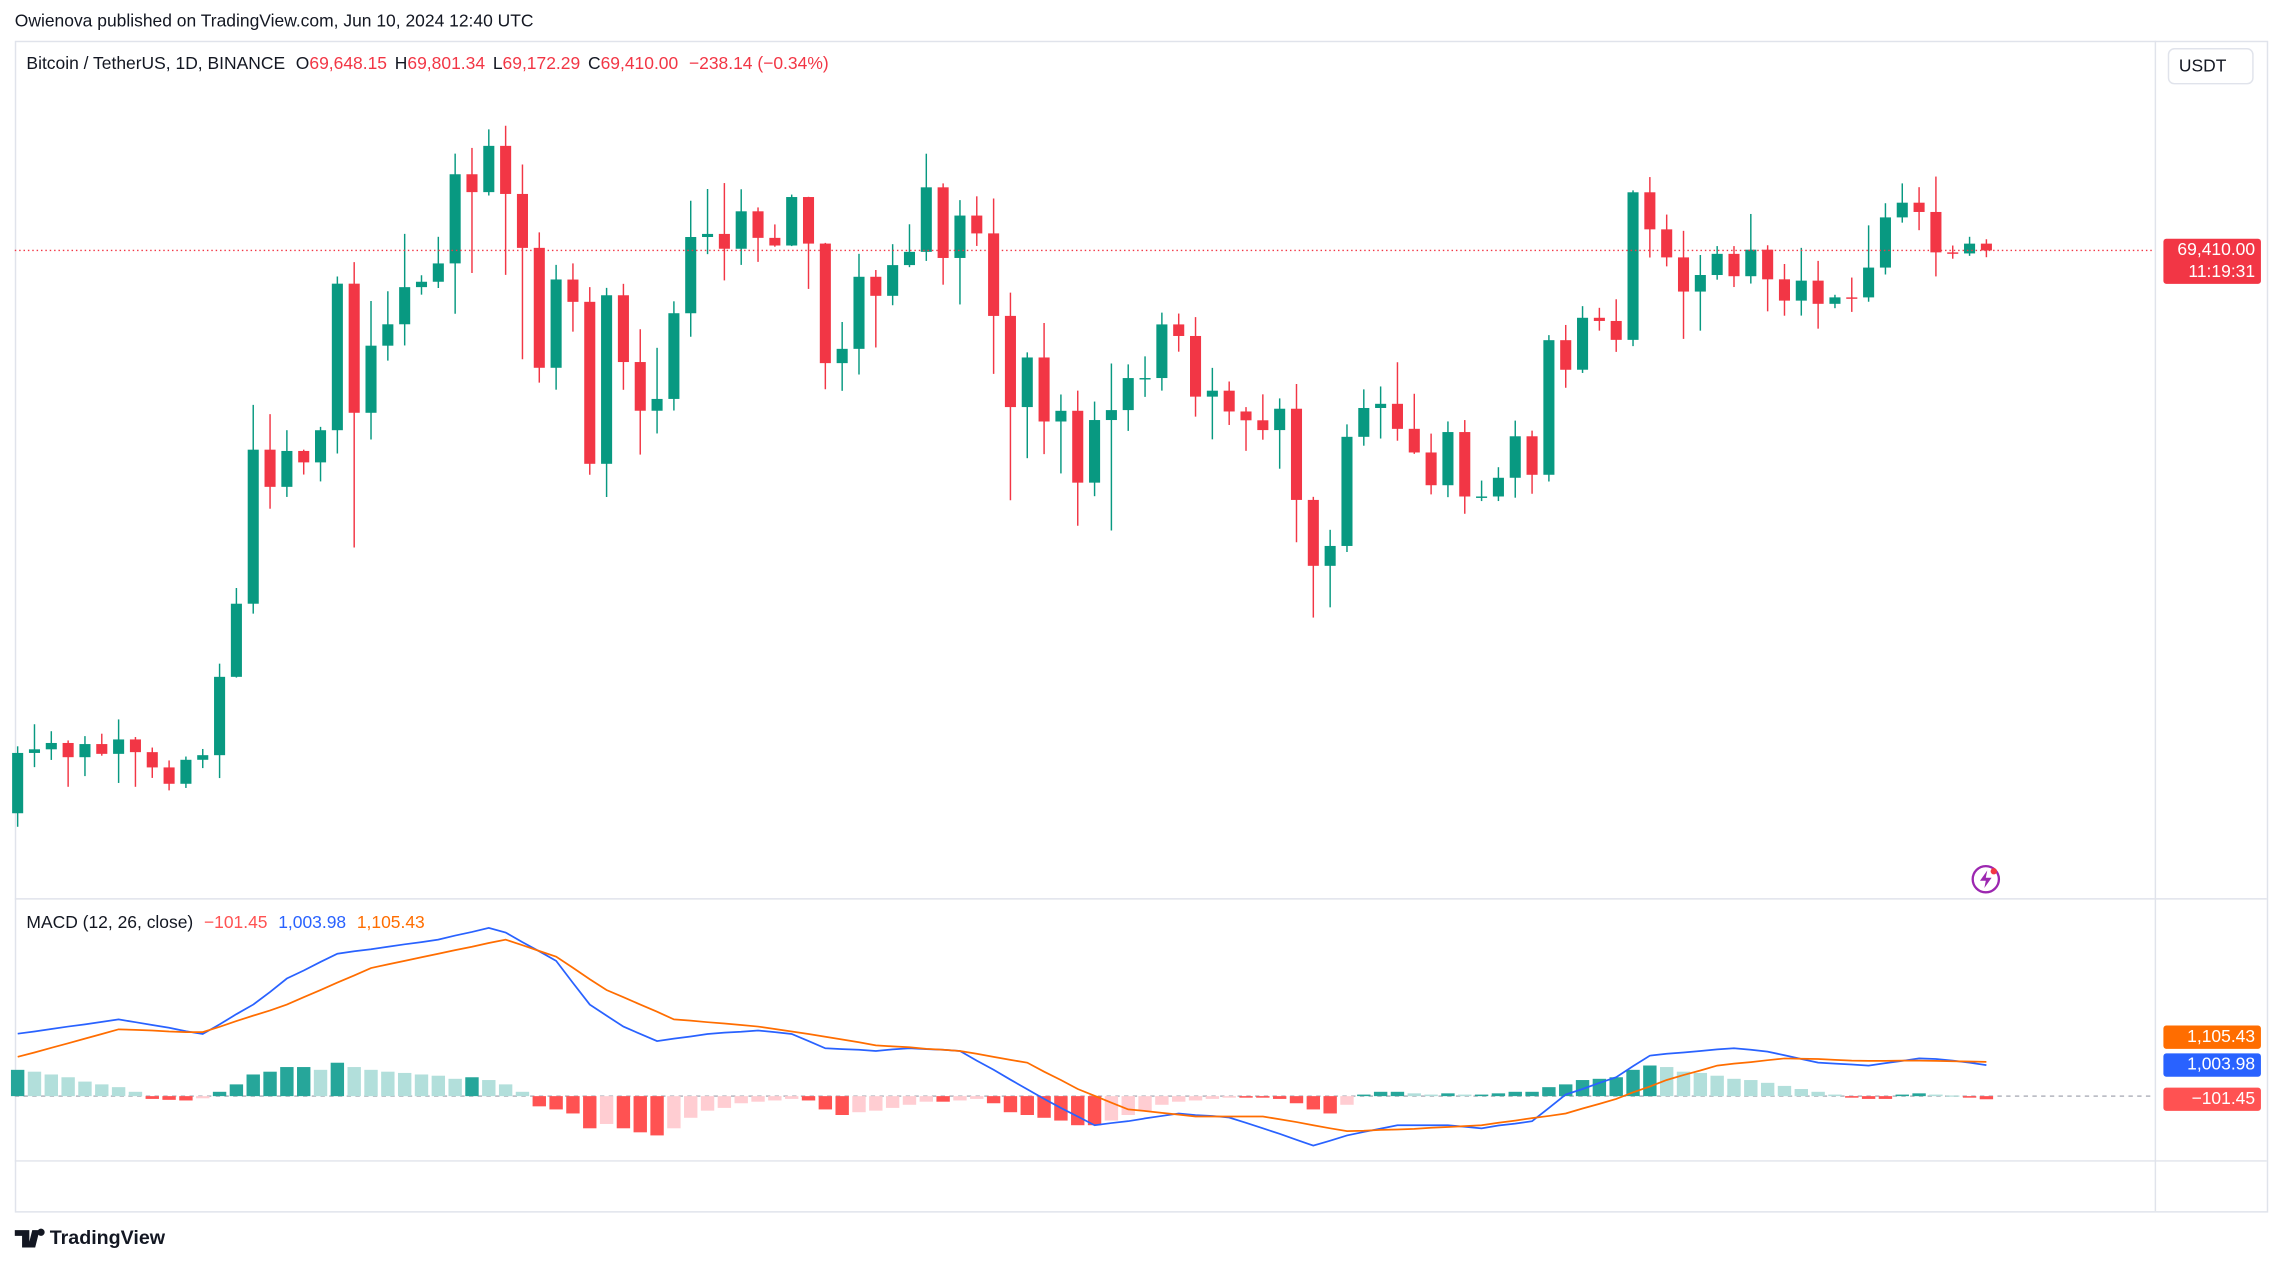  What do you see at coordinates (2203, 66) in the screenshot?
I see `currency-label: USDT` at bounding box center [2203, 66].